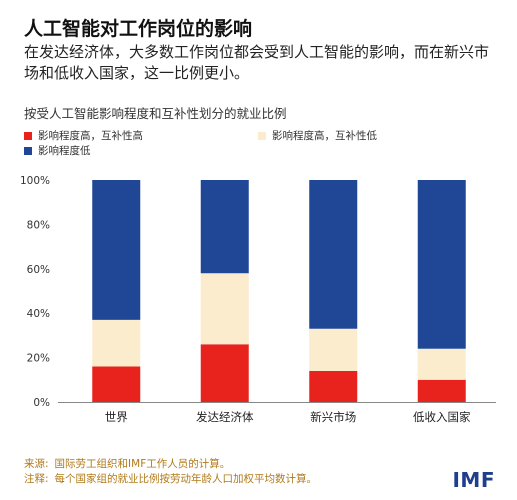  I want to click on y-tick-label: 60%, so click(38, 270).